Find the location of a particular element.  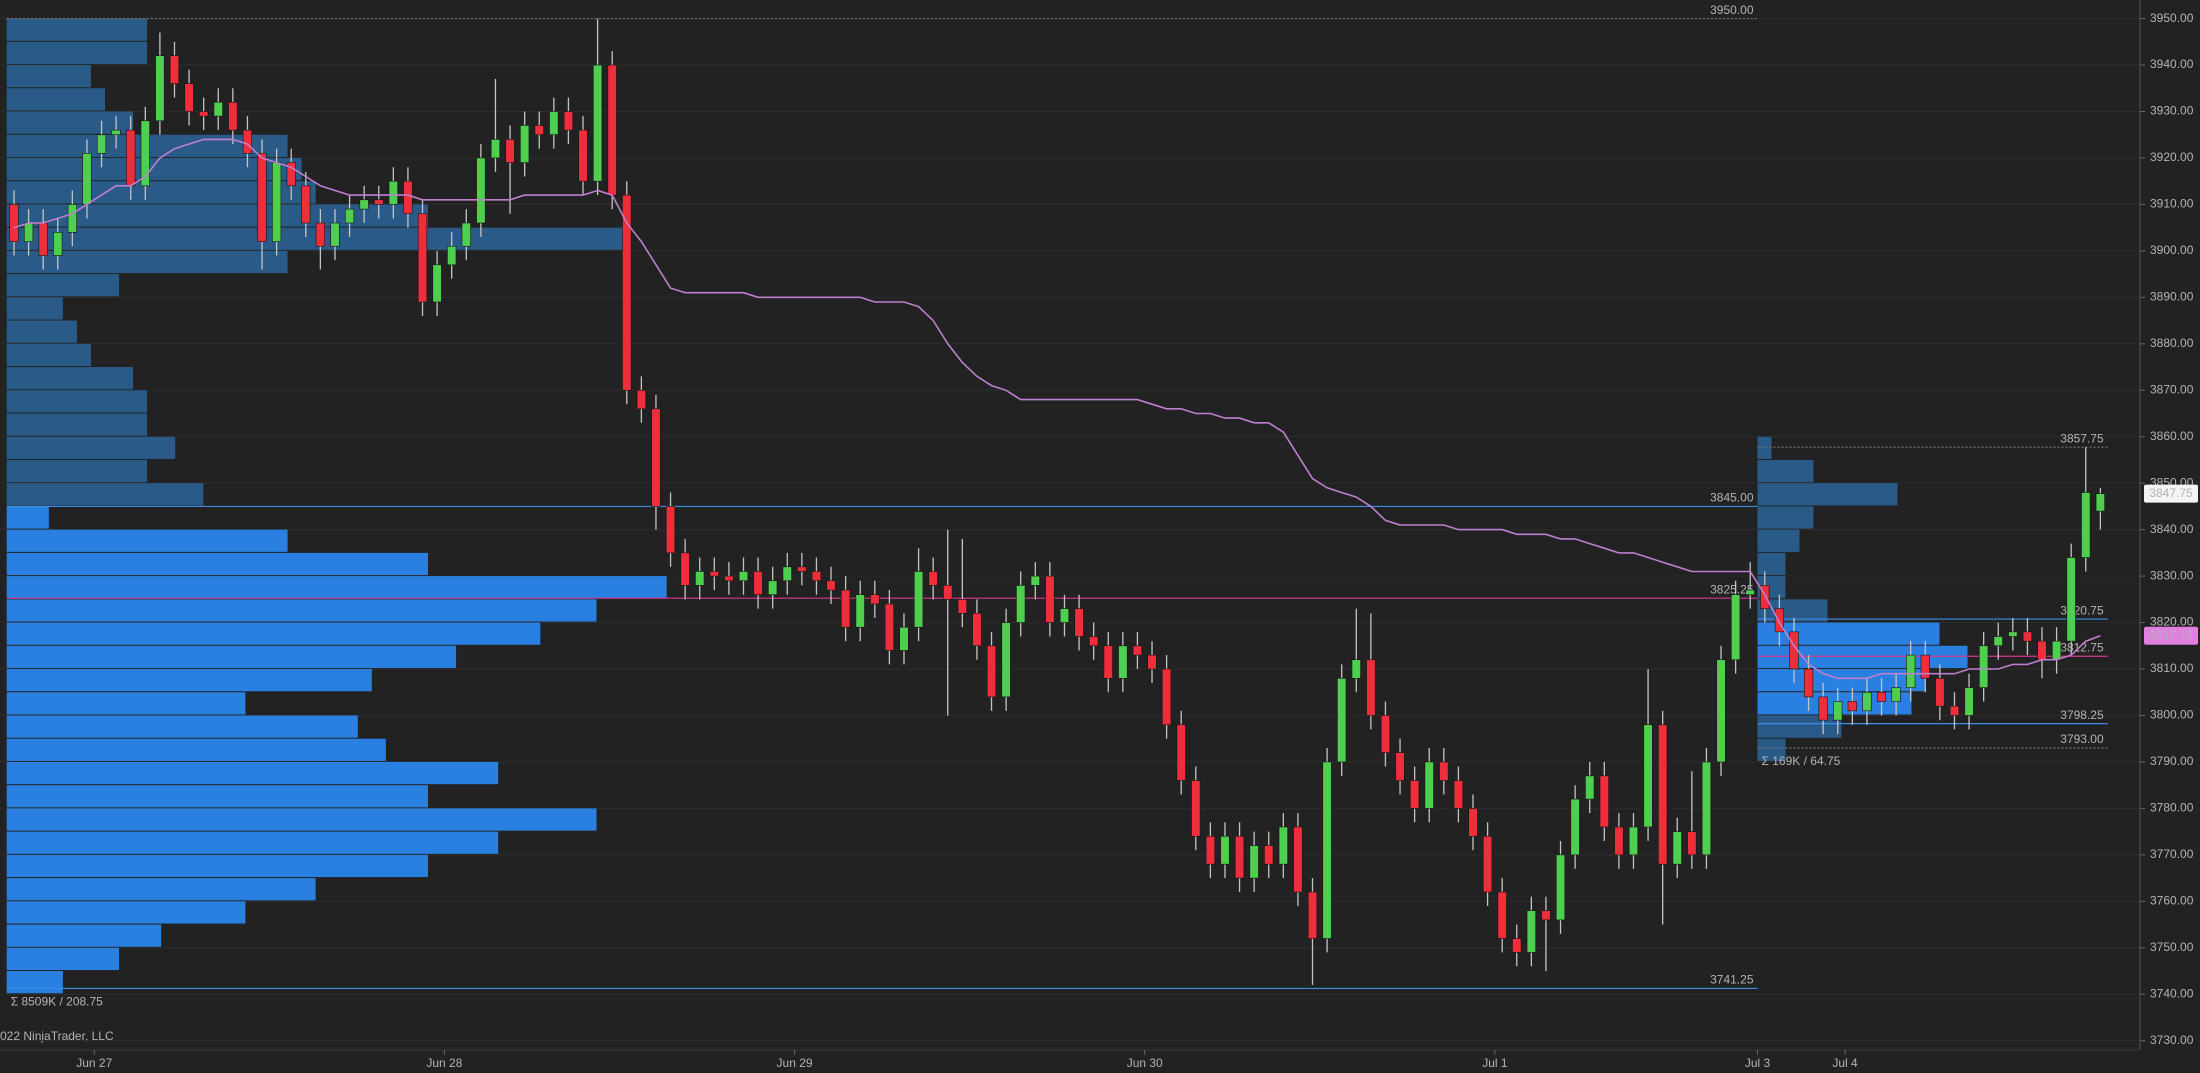

profile-level-label: 3812.75 is located at coordinates (2082, 647).